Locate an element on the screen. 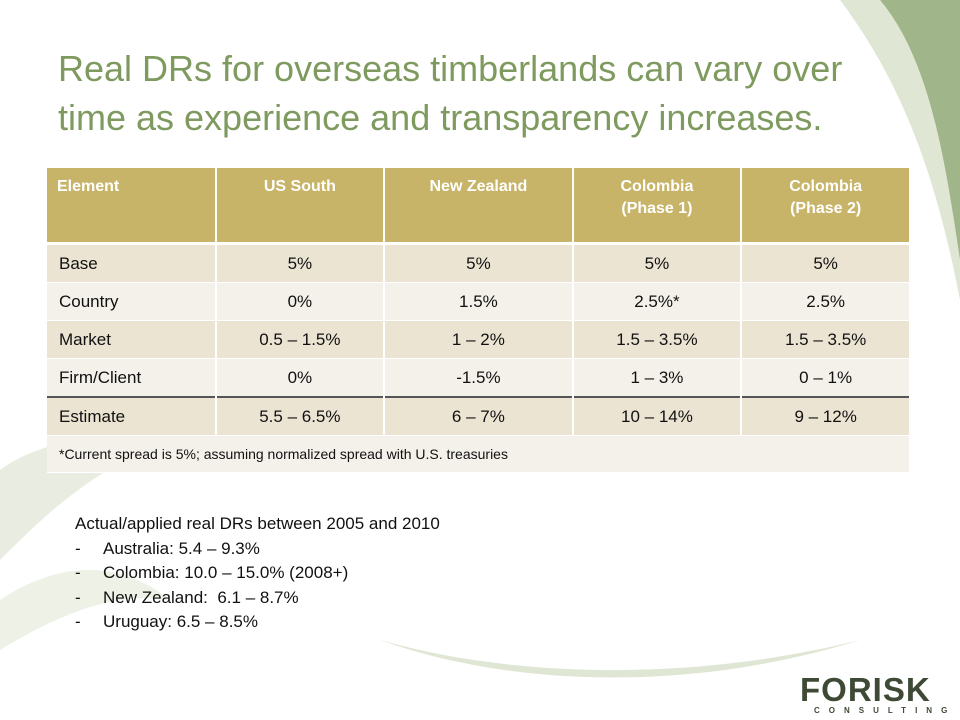 This screenshot has height=720, width=960. forisk-logo: FORISK CONSULTING is located at coordinates (878, 693).